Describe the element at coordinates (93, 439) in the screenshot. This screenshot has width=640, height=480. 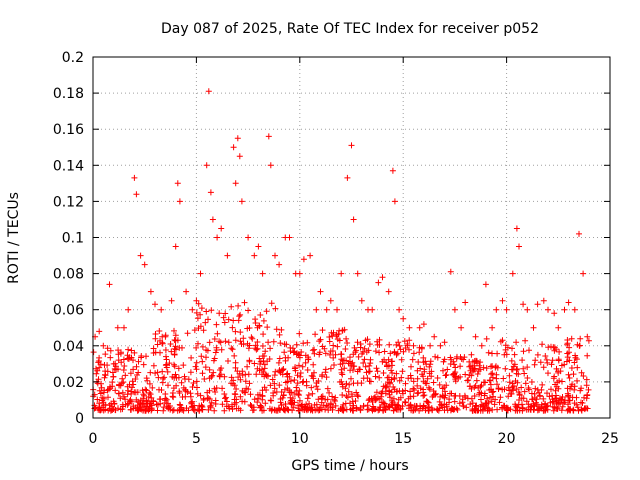
I see `x-tick-label: 0` at that location.